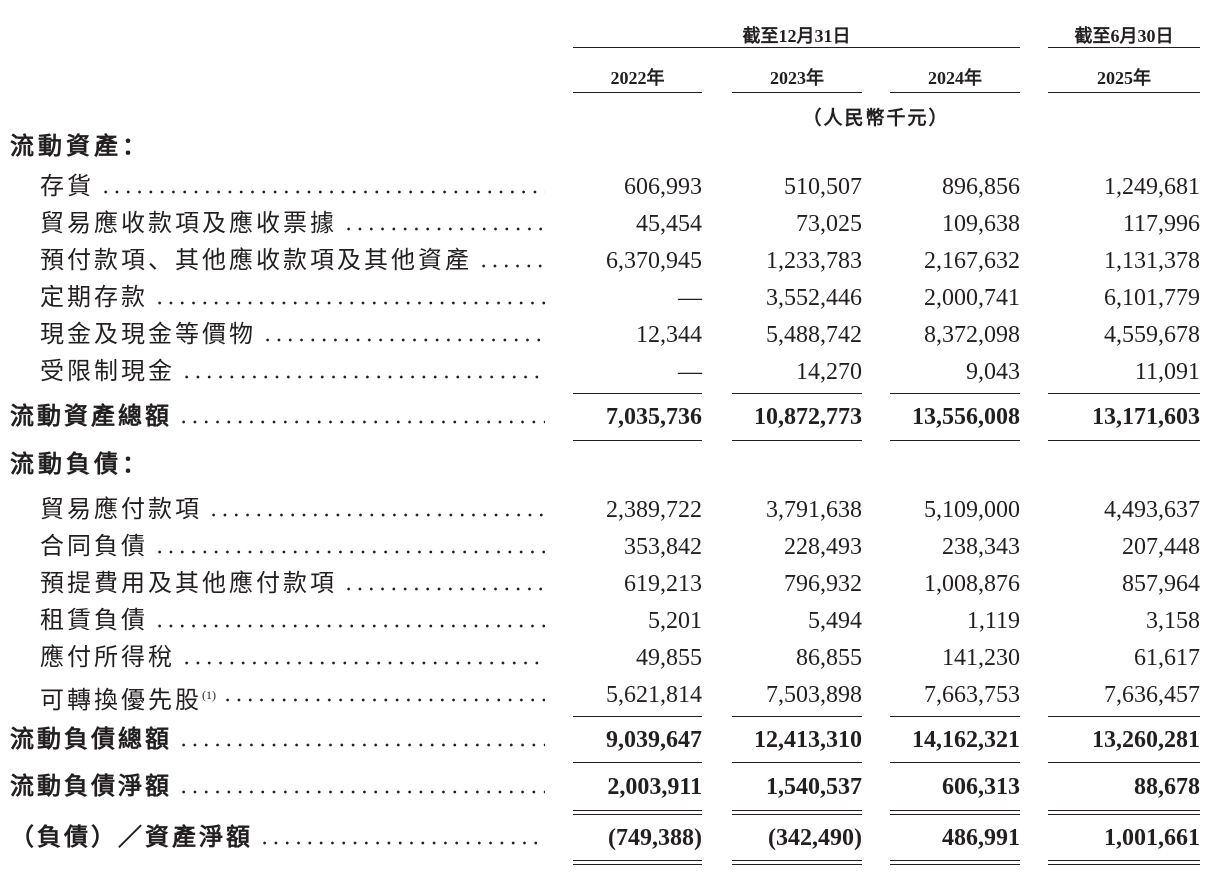 This screenshot has height=876, width=1228. Describe the element at coordinates (1124, 36) in the screenshot. I see `period-group-header: 截至6月30日` at that location.